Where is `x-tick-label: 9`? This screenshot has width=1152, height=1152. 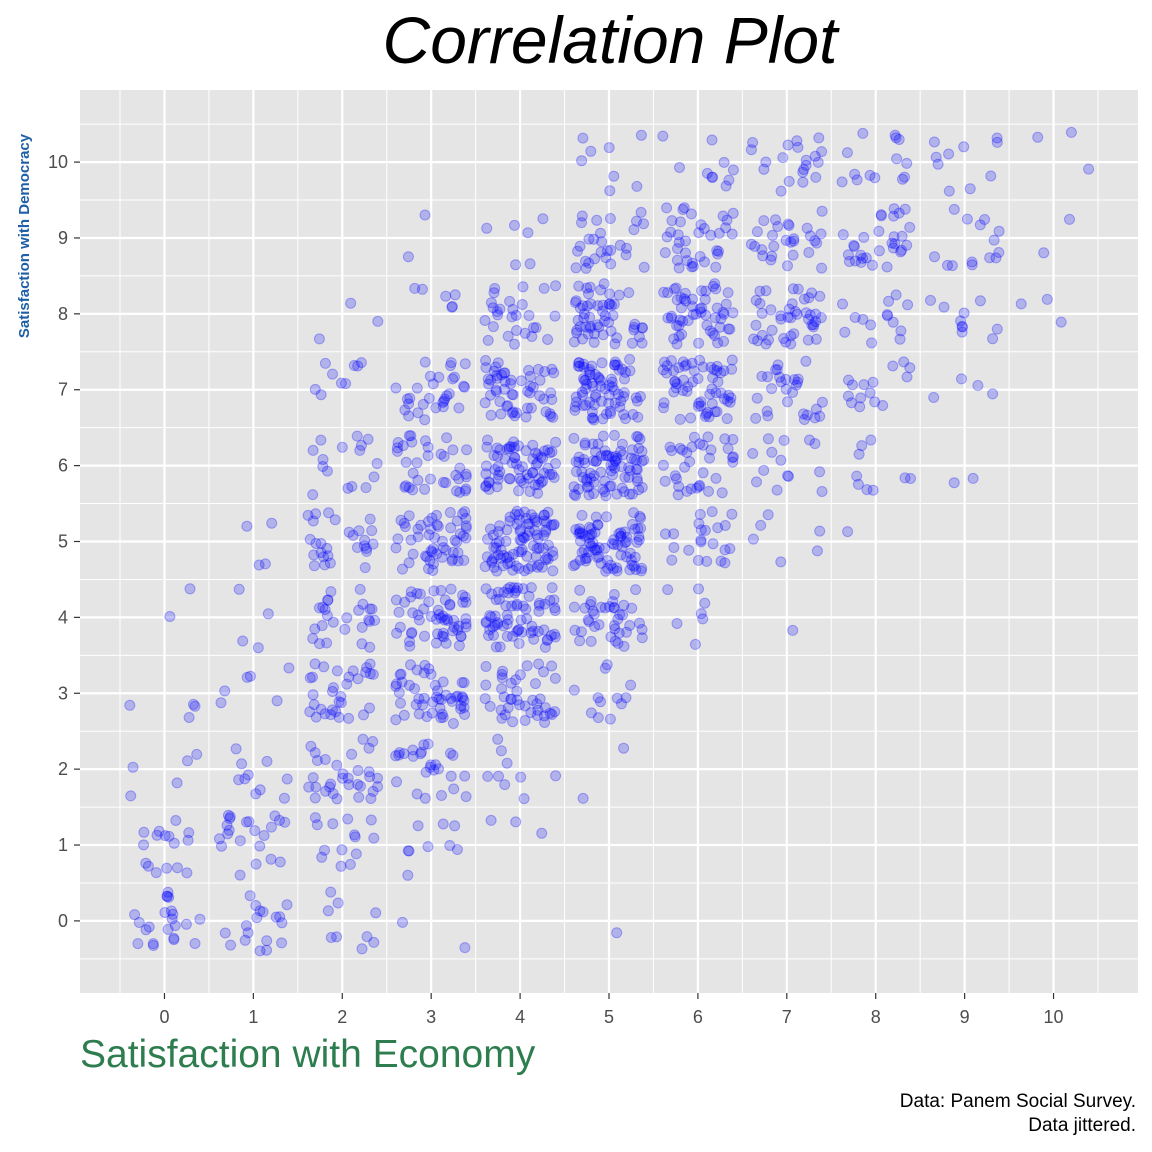 x-tick-label: 9 is located at coordinates (965, 1017).